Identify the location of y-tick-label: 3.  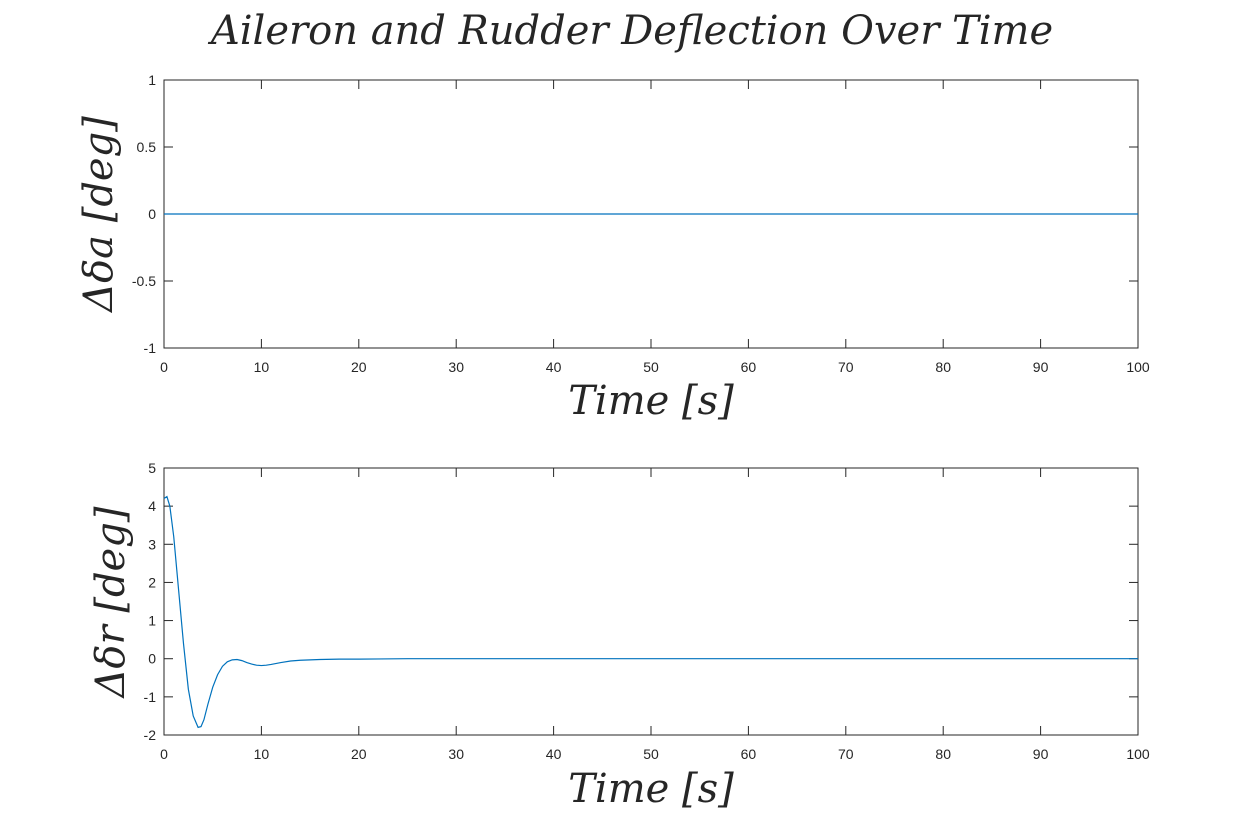
(152, 544).